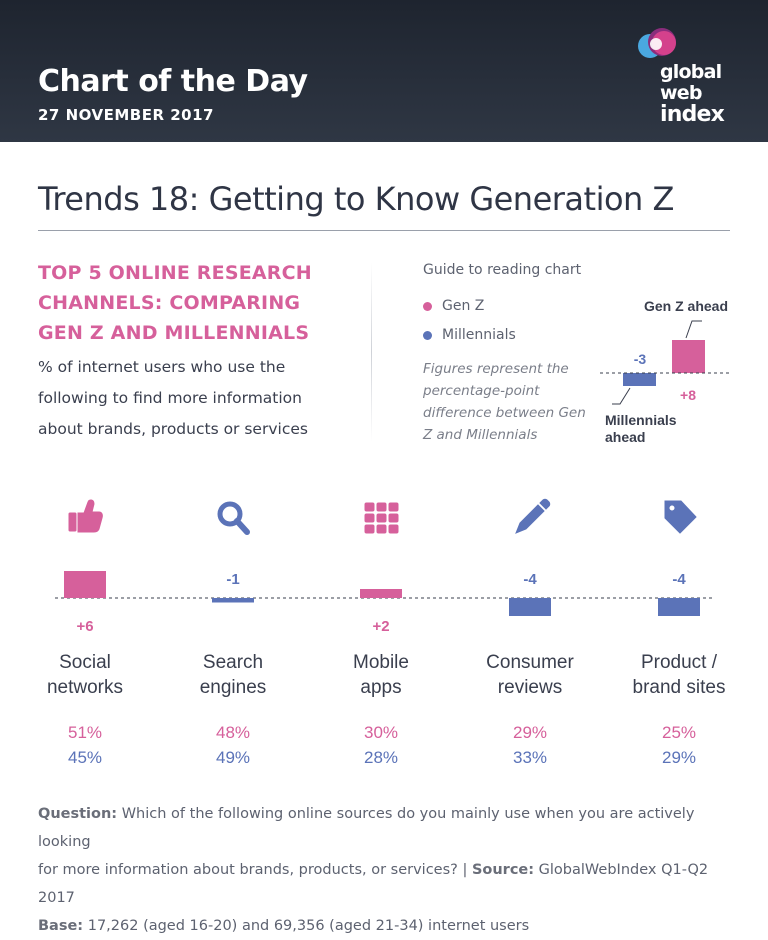 Image resolution: width=768 pixels, height=940 pixels. Describe the element at coordinates (381, 518) in the screenshot. I see `apps-grid-icon` at that location.